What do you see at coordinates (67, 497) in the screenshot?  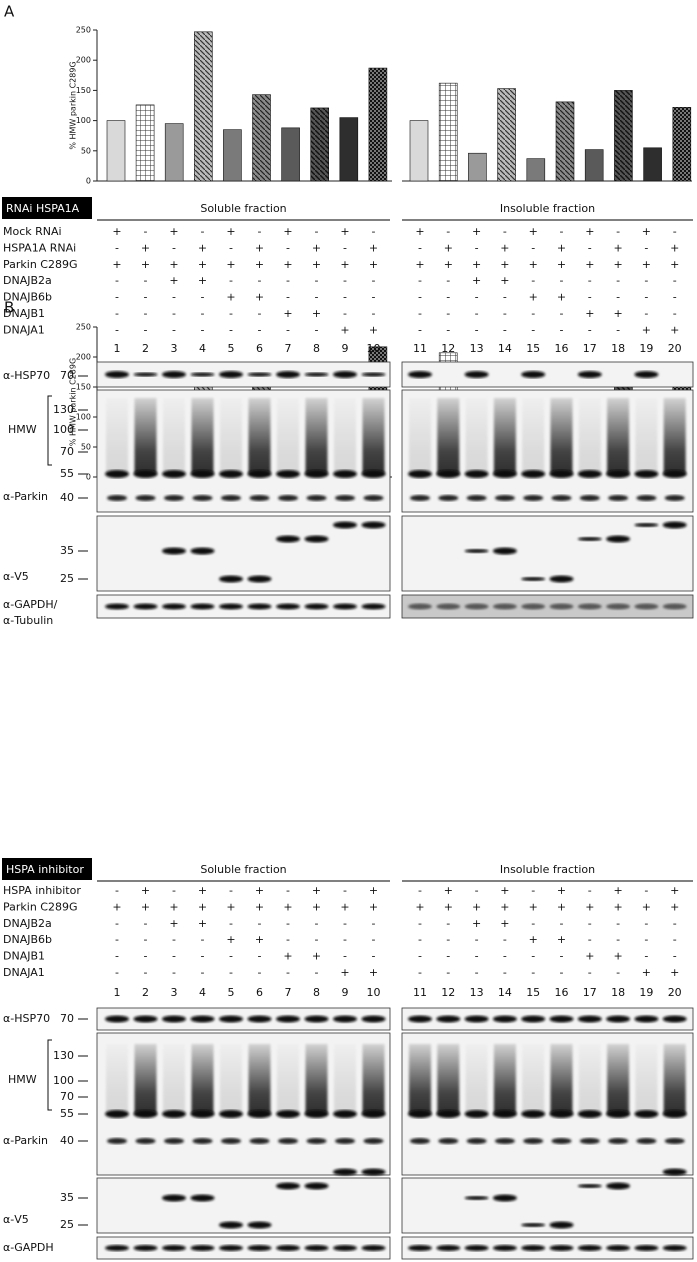 I see `marker-label: 40` at bounding box center [67, 497].